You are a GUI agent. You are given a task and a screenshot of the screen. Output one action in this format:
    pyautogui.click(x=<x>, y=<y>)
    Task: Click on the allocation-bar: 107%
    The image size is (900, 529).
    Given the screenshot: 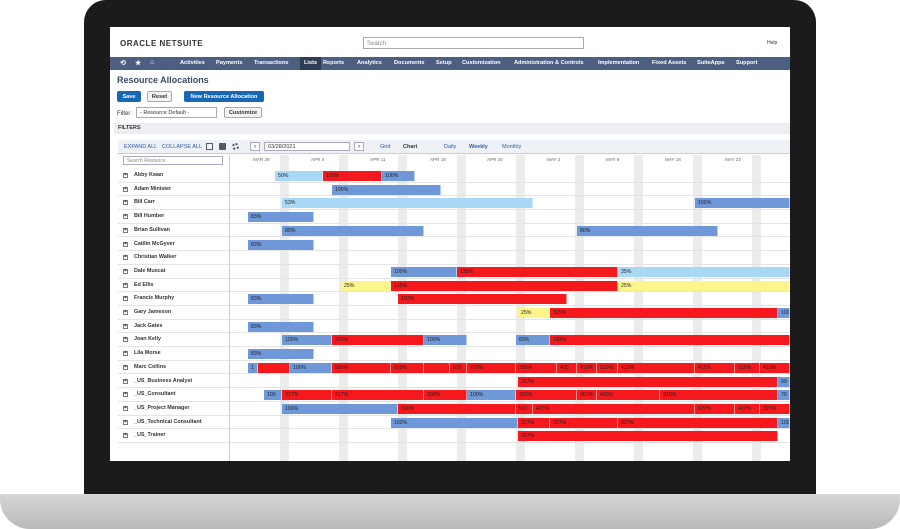 What is the action you would take?
    pyautogui.click(x=482, y=299)
    